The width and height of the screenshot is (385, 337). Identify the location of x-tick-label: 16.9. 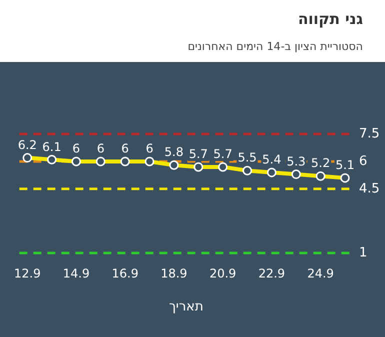
(125, 273).